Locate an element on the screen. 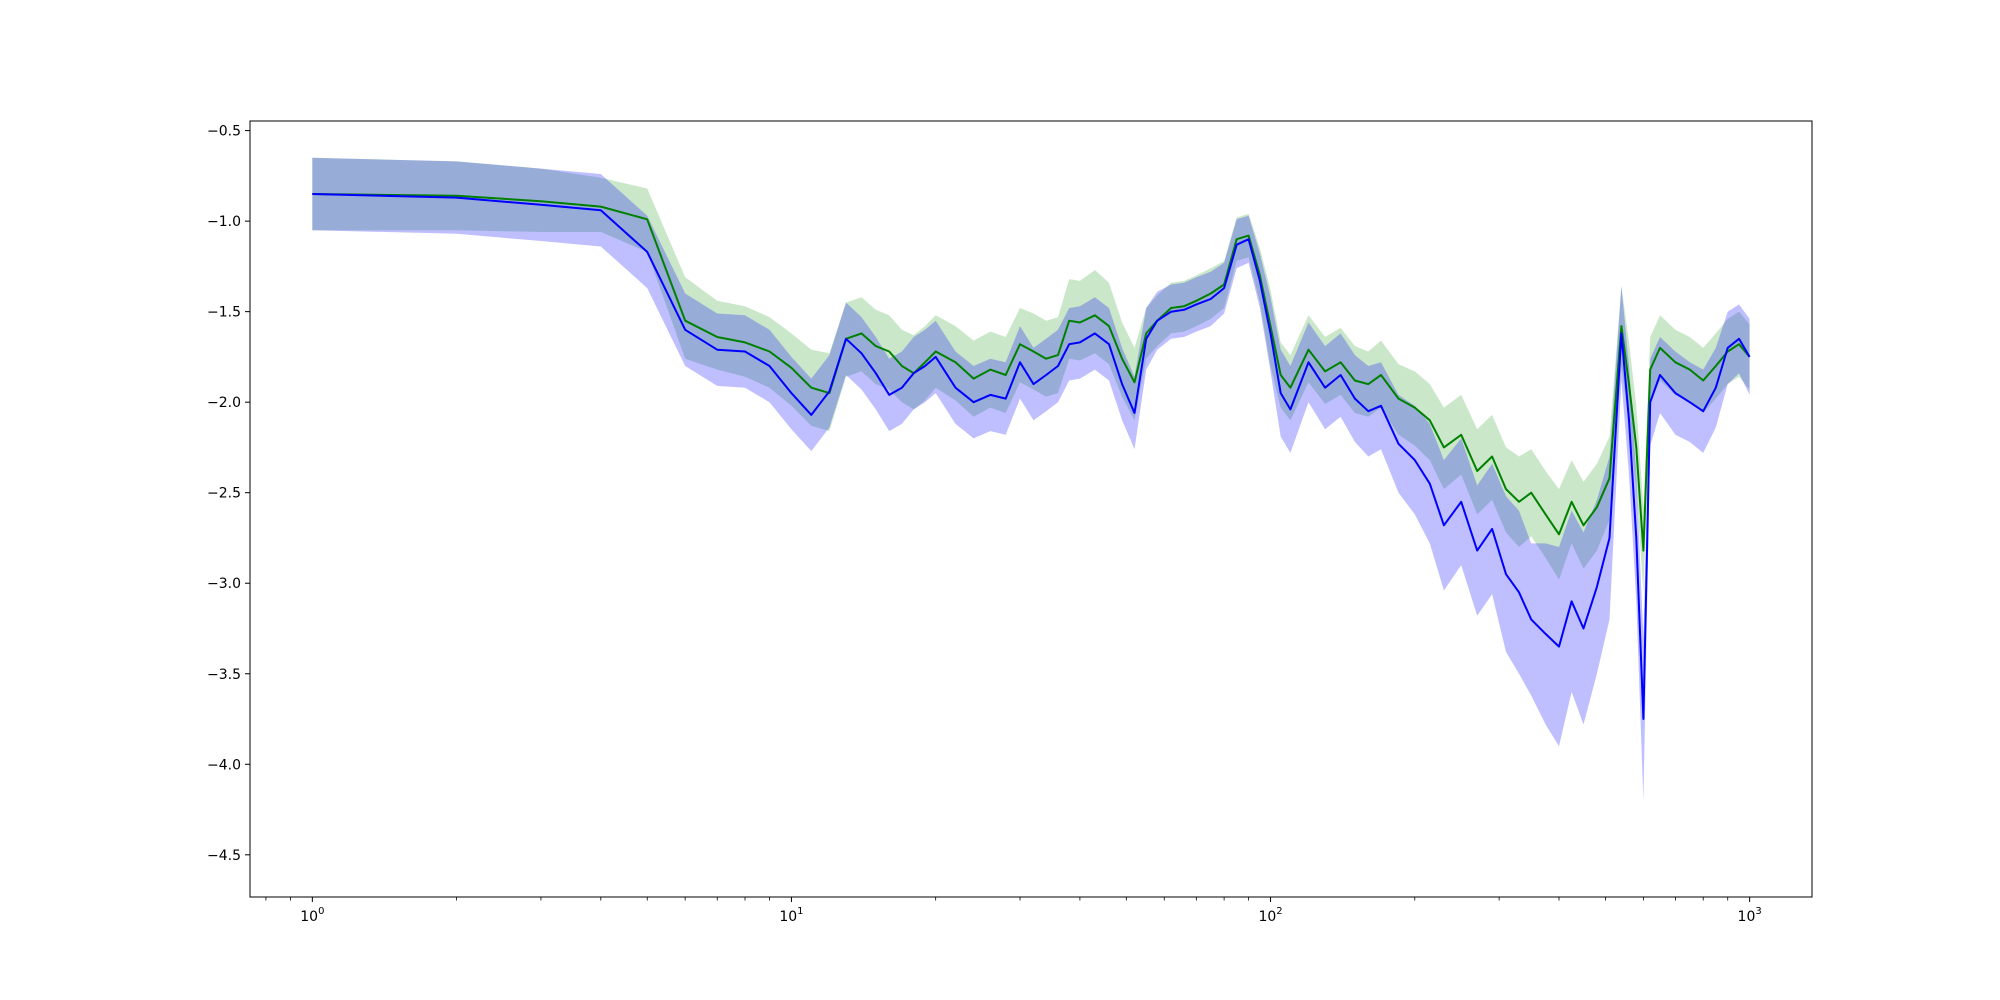 The width and height of the screenshot is (2000, 1000). y-tick-label: −2.0 is located at coordinates (224, 403).